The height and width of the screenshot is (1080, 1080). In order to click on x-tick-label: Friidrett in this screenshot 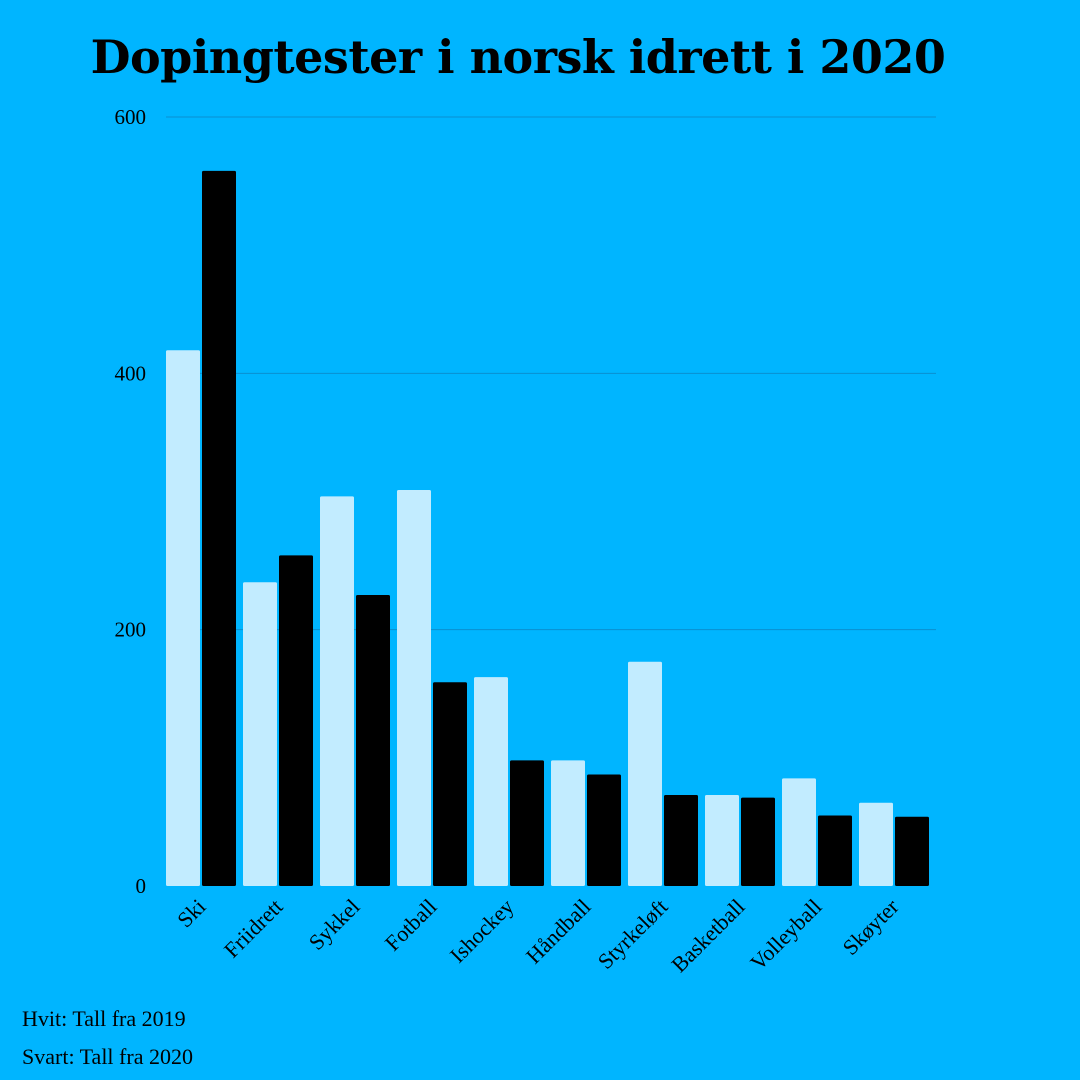, I will do `click(253, 928)`.